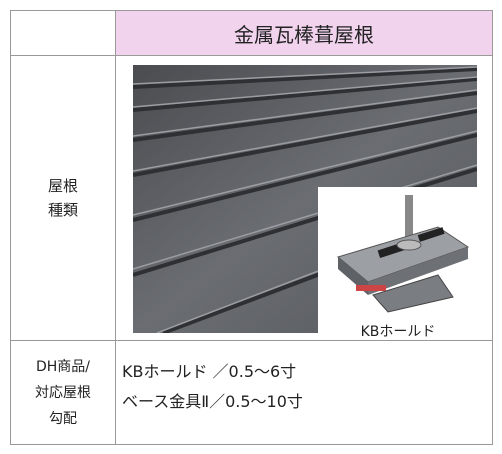 This screenshot has width=502, height=454. Describe the element at coordinates (62, 210) in the screenshot. I see `label-line: 種類` at that location.